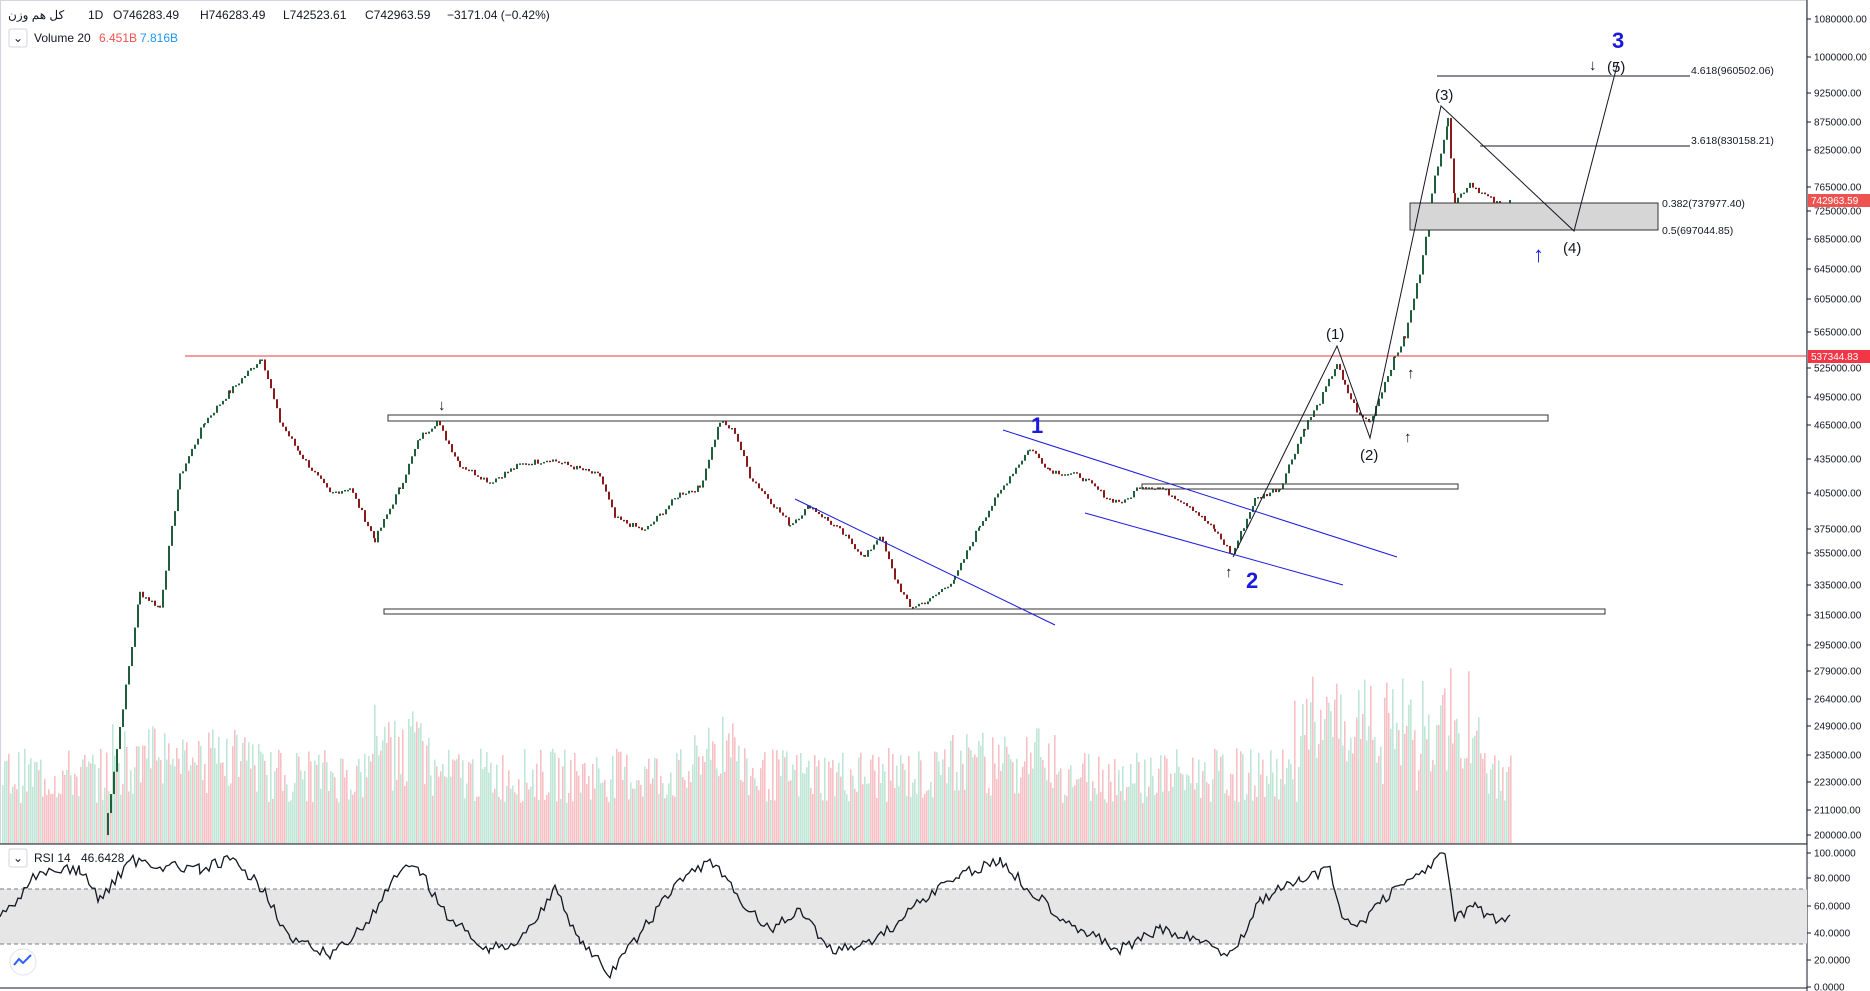  What do you see at coordinates (994, 611) in the screenshot?
I see `range-bottom-box` at bounding box center [994, 611].